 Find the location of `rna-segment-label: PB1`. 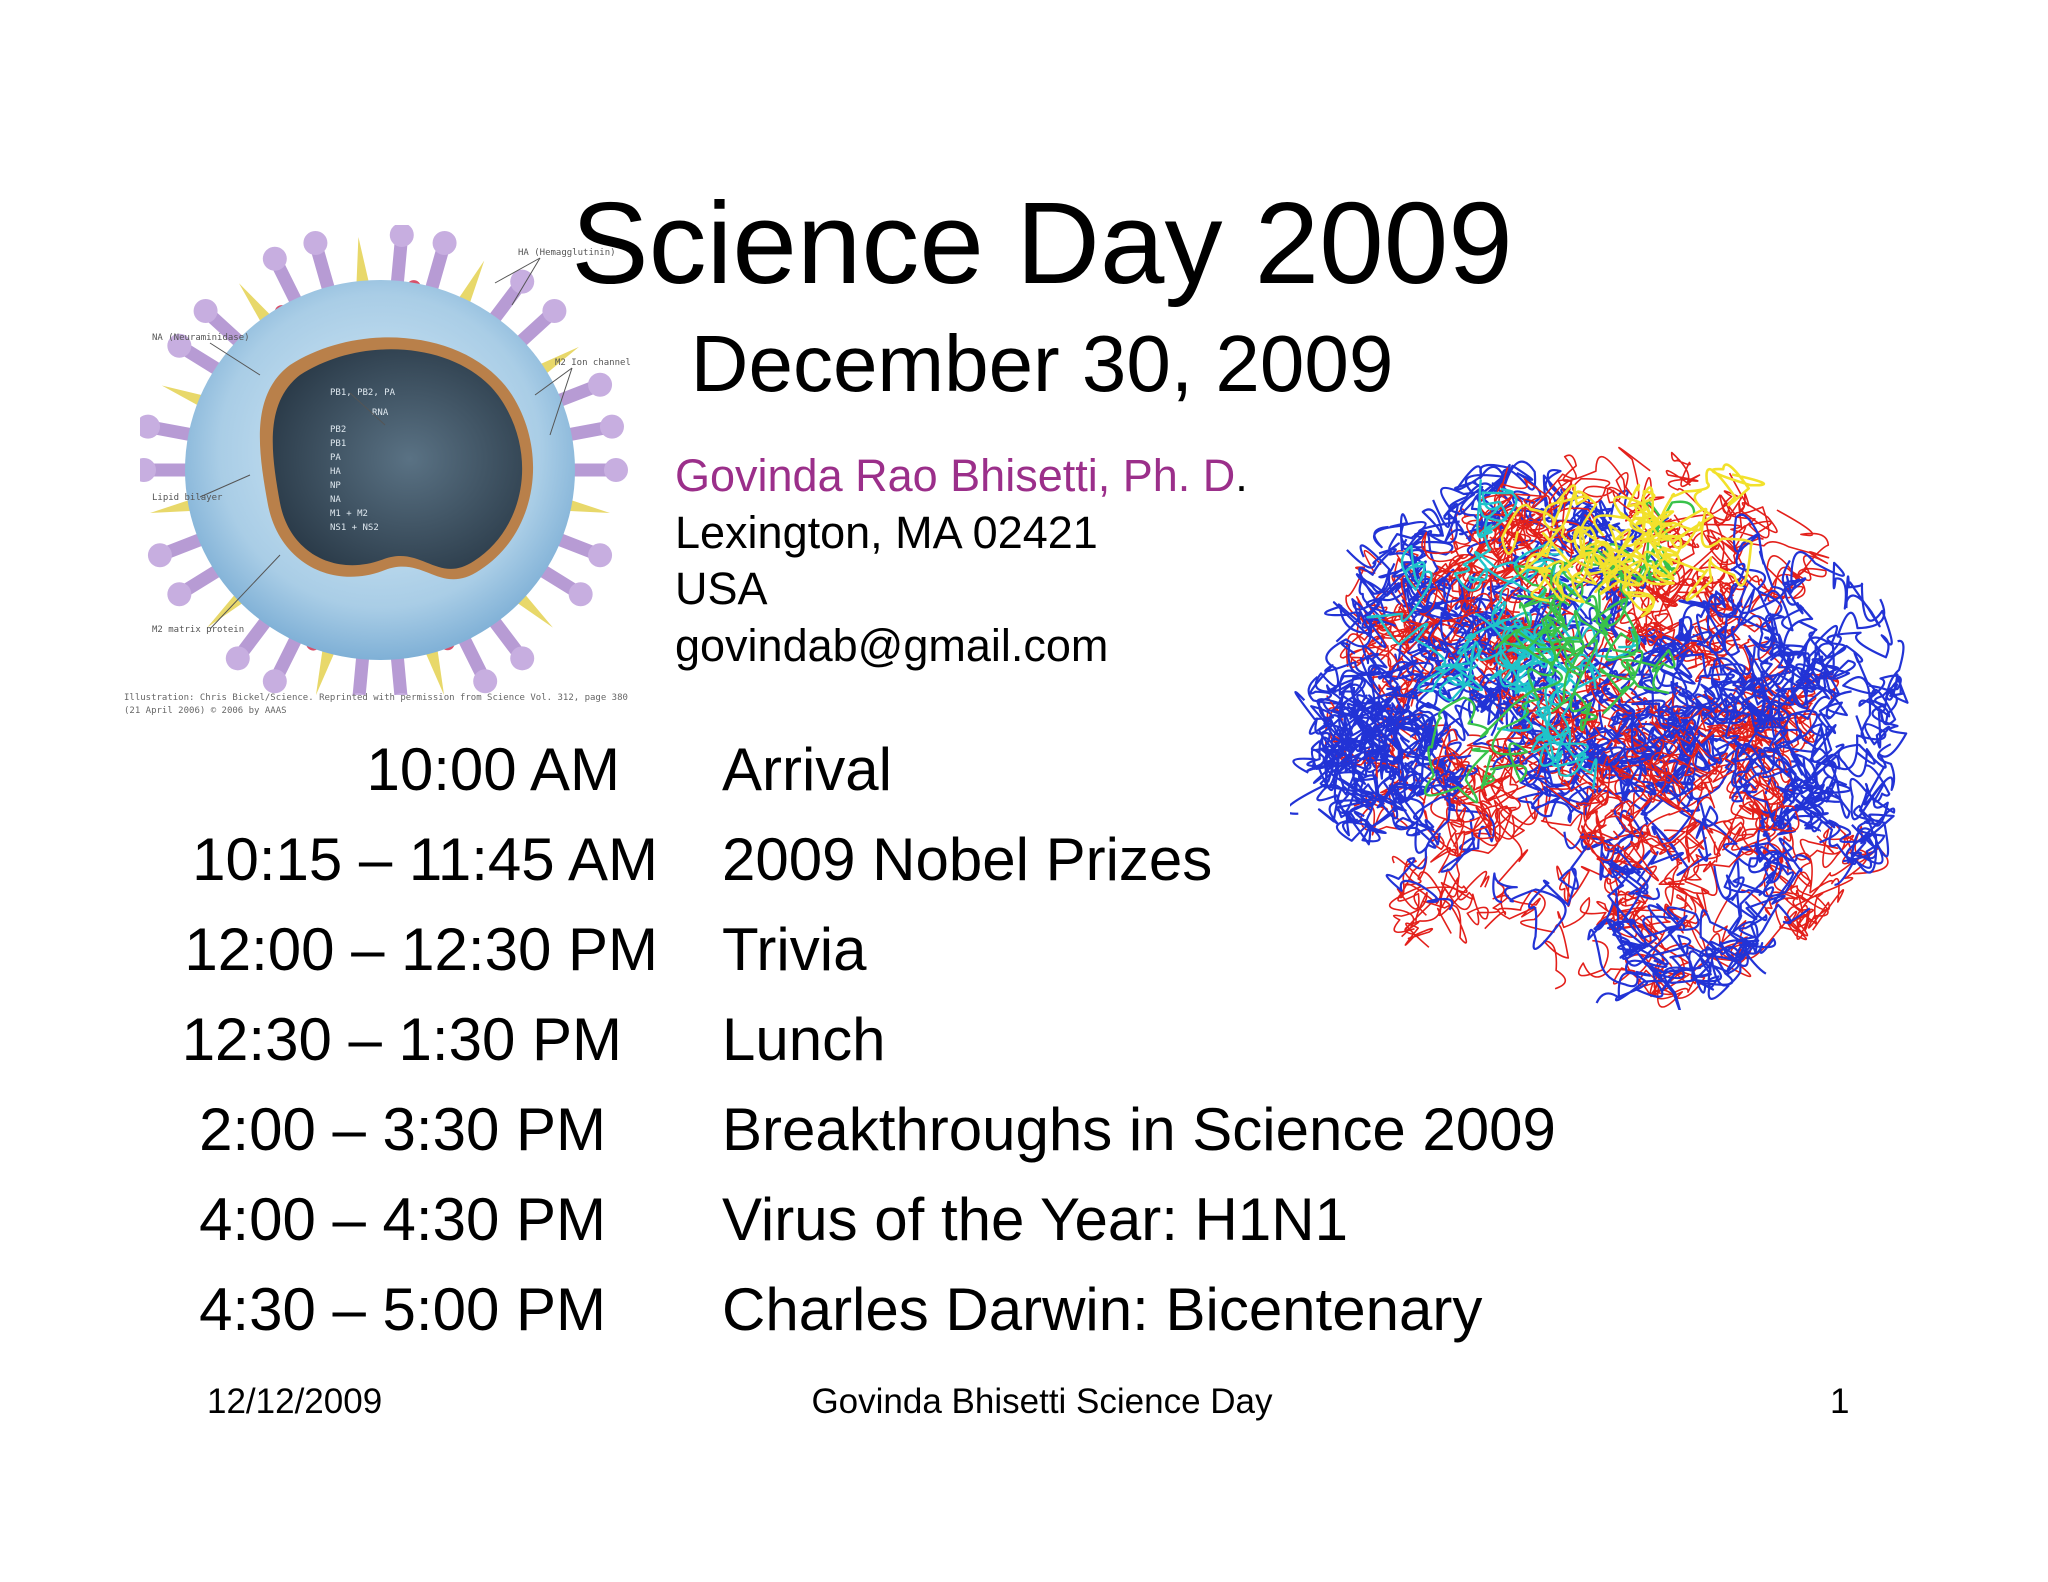

rna-segment-label: PB1 is located at coordinates (338, 444).